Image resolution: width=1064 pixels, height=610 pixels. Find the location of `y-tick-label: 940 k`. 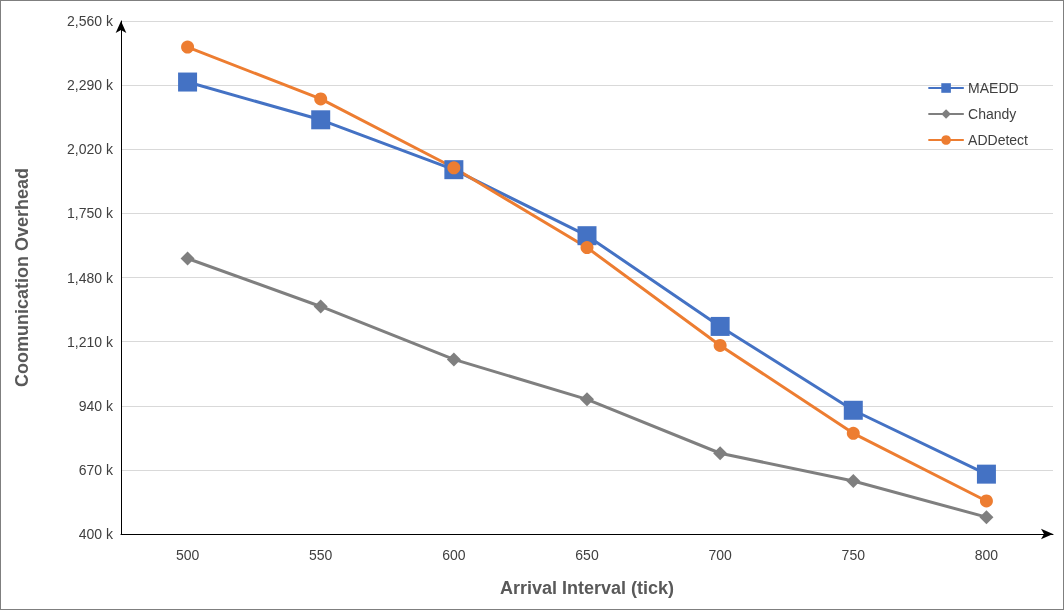

y-tick-label: 940 k is located at coordinates (96, 405).